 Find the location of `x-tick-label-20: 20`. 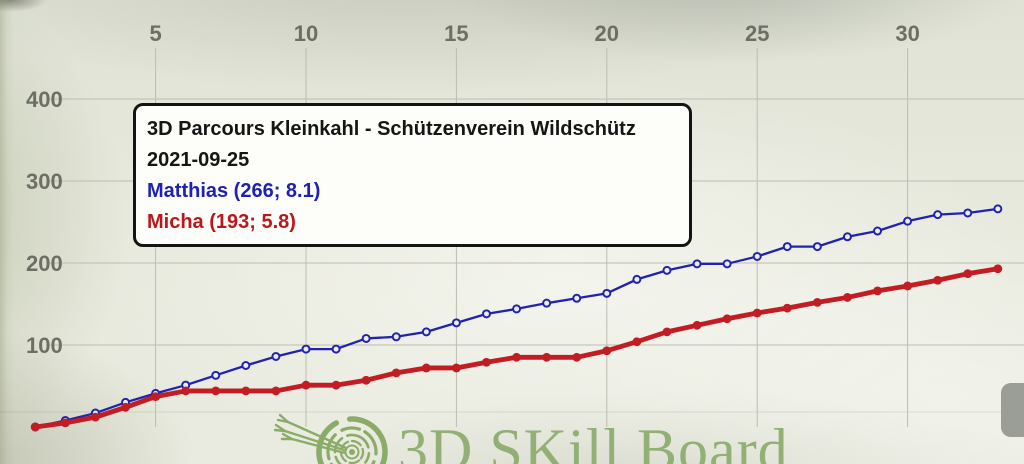

x-tick-label-20: 20 is located at coordinates (607, 33).